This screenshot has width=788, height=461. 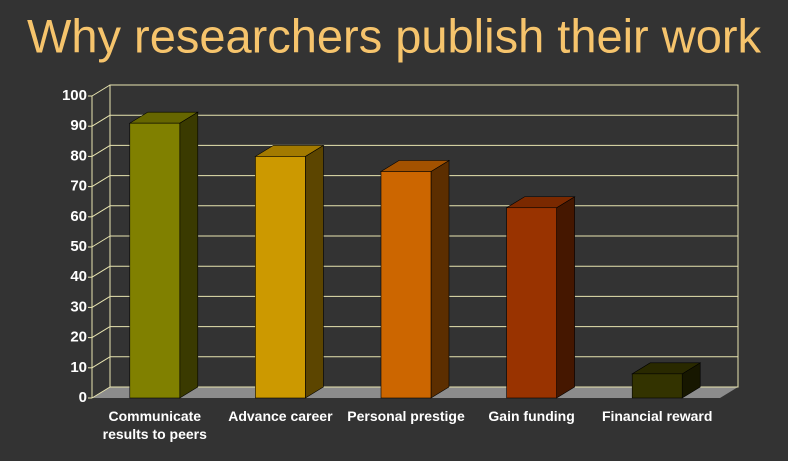 What do you see at coordinates (657, 416) in the screenshot?
I see `x-tick-label: Financial reward` at bounding box center [657, 416].